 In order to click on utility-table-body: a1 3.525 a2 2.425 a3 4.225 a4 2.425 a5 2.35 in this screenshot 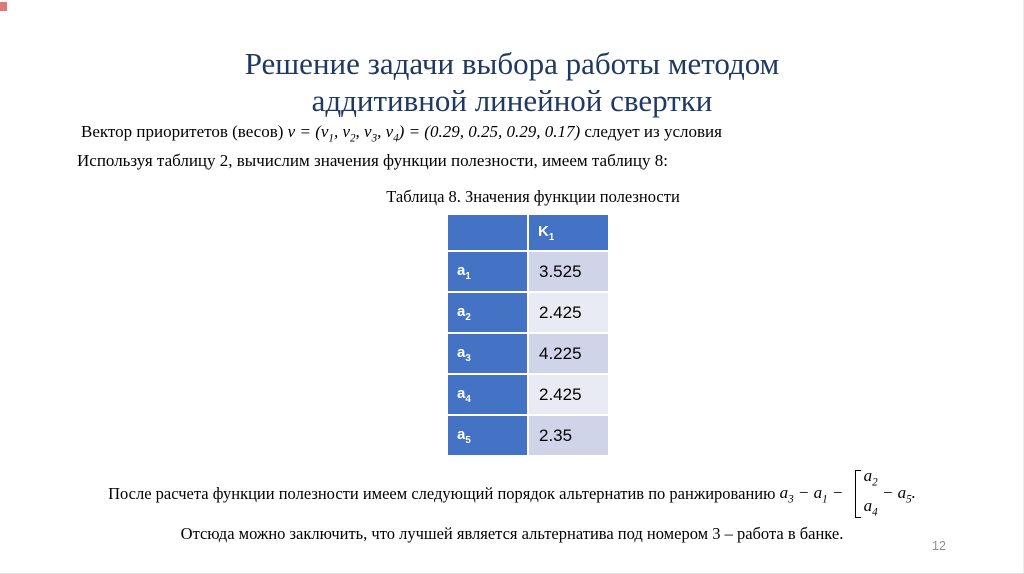, I will do `click(528, 353)`.